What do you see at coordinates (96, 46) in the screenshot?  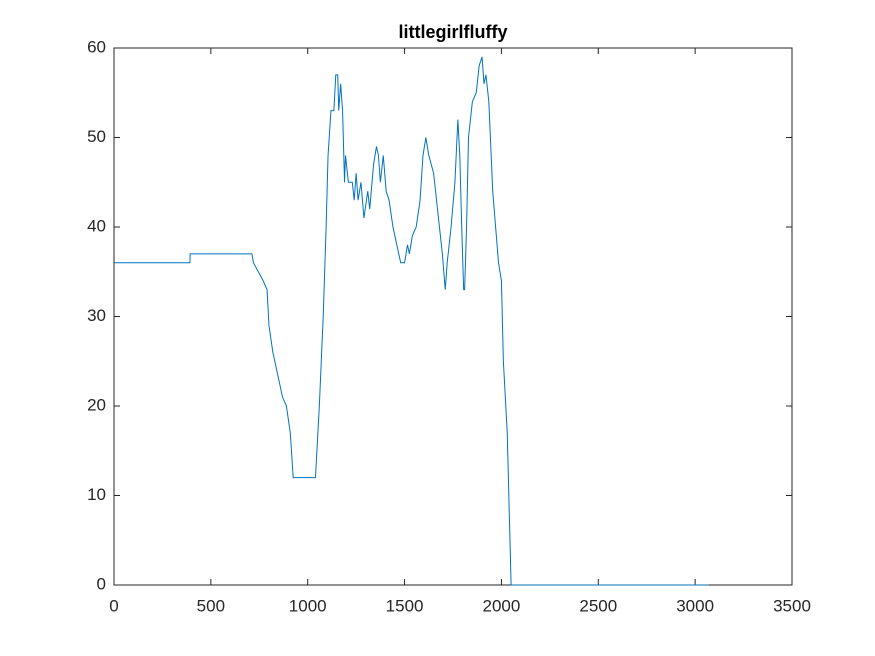 I see `y-tick-label: 60` at bounding box center [96, 46].